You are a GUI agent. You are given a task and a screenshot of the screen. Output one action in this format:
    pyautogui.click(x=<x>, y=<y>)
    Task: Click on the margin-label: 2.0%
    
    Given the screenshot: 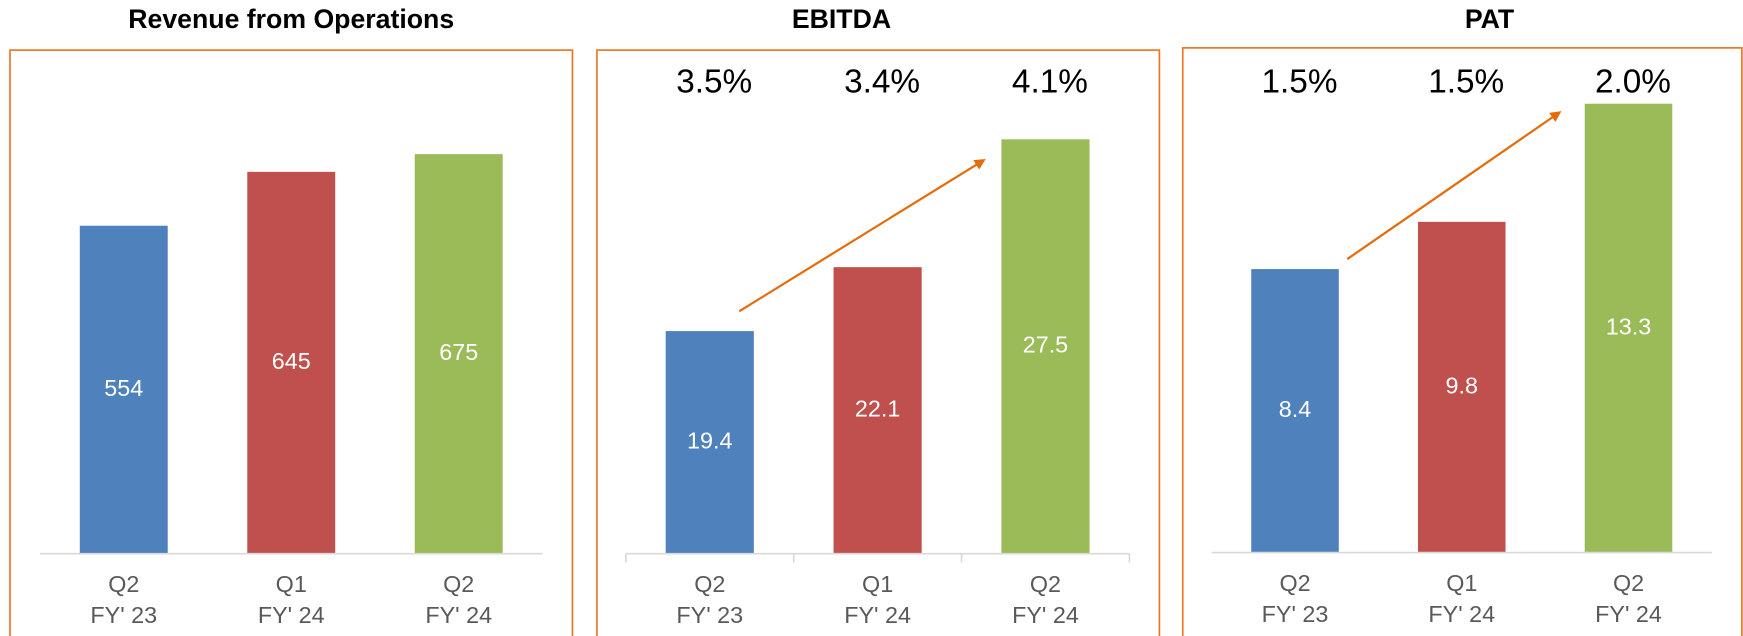 What is the action you would take?
    pyautogui.click(x=1633, y=81)
    